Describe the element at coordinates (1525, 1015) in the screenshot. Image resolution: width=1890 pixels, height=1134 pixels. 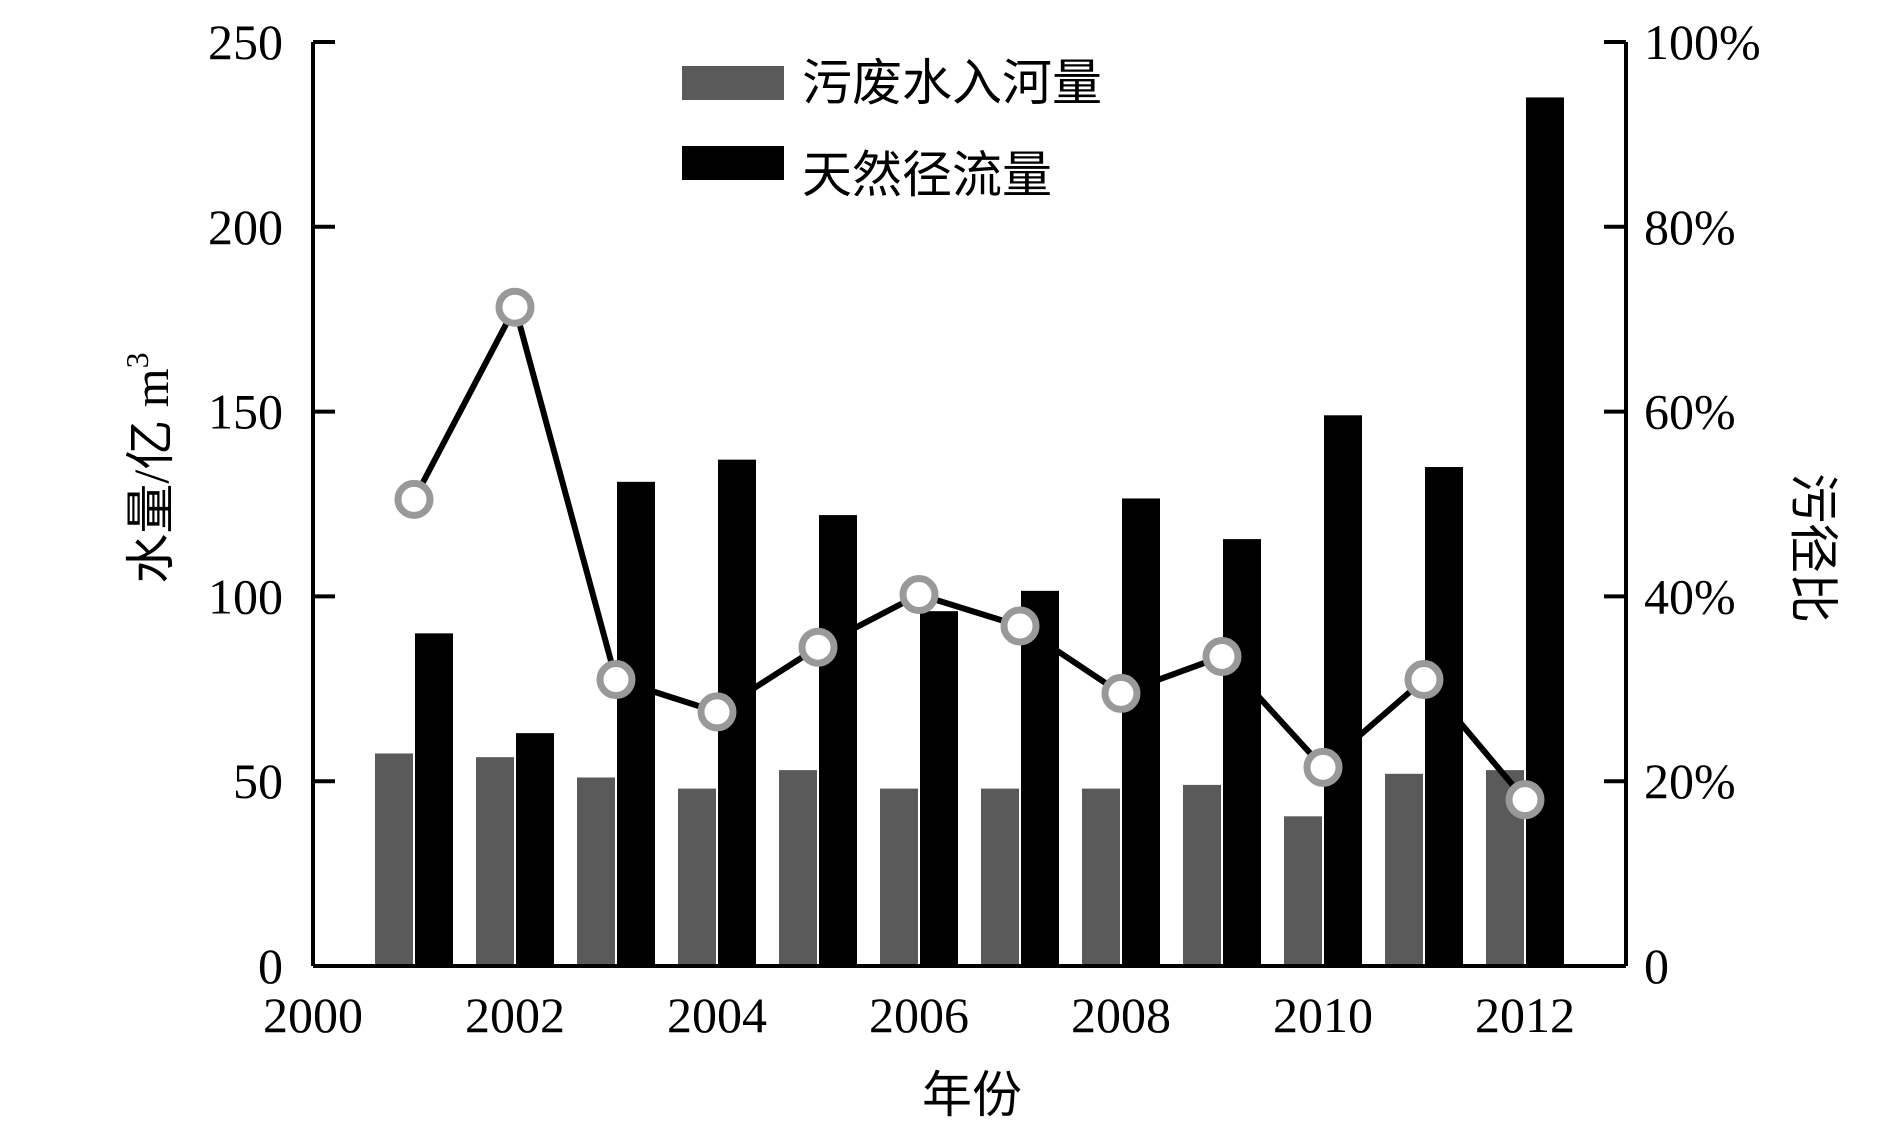
I see `x-tick-label-2012: 2012` at that location.